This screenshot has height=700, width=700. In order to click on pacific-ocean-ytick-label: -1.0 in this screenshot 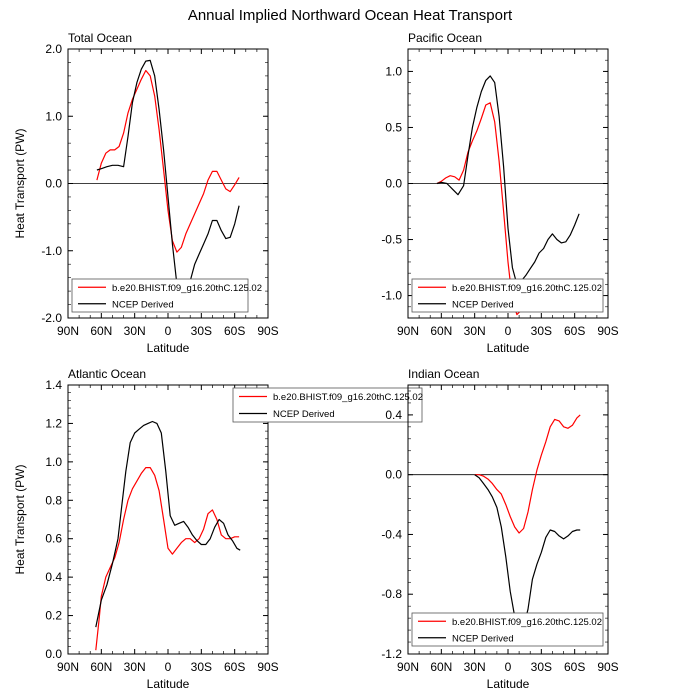, I will do `click(391, 296)`.